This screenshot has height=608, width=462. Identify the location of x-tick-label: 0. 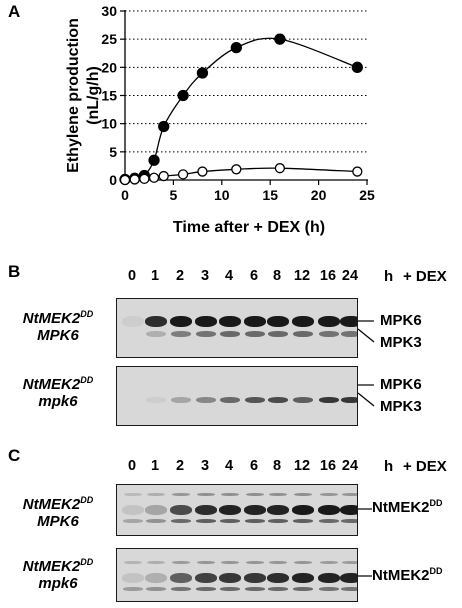
(125, 195).